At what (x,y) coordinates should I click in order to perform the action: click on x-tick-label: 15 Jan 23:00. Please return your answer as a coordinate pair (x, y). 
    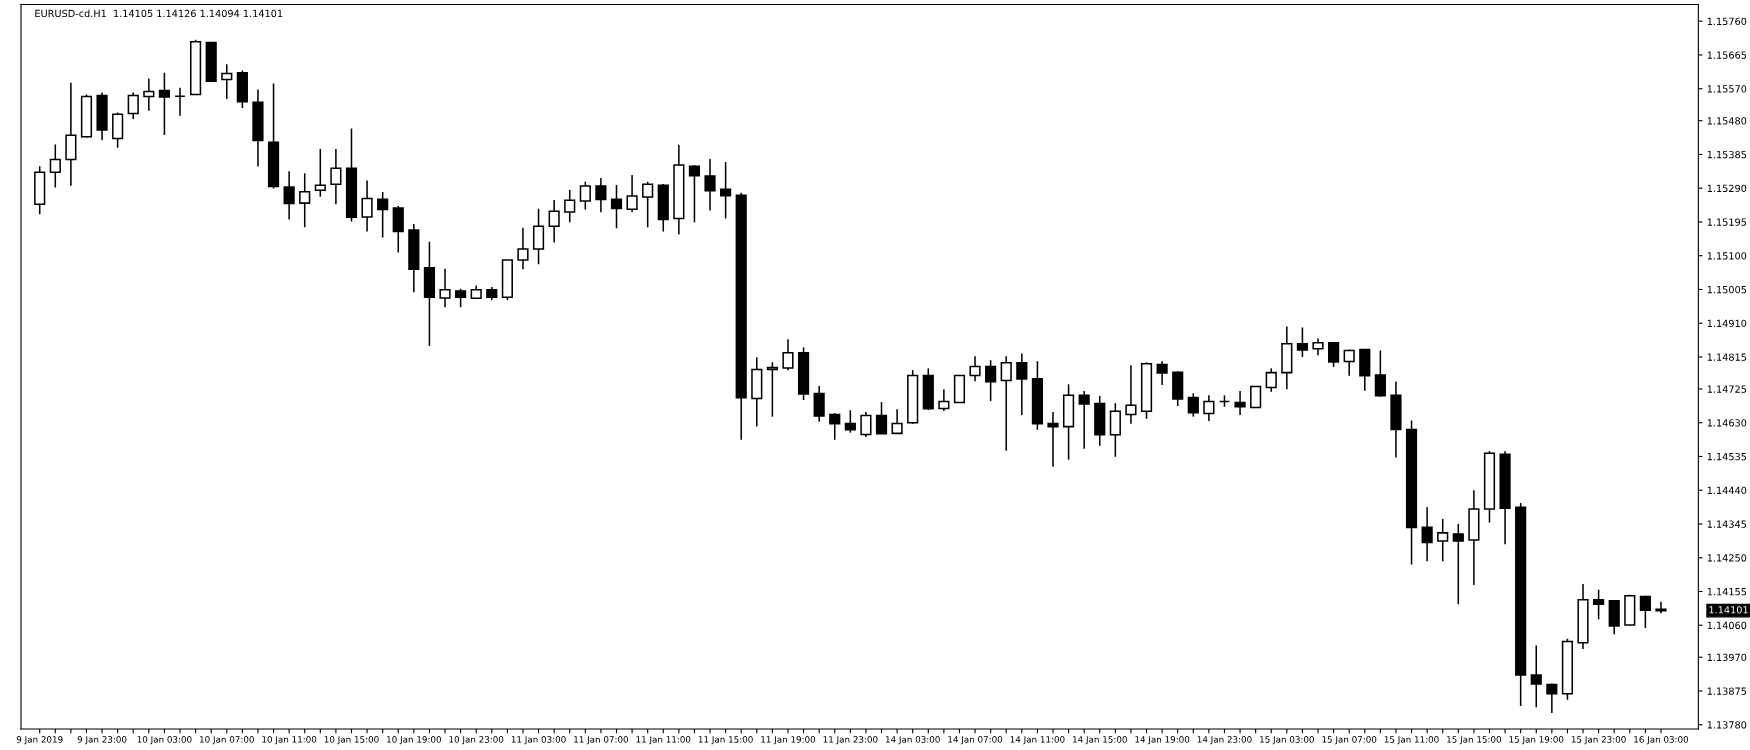
    Looking at the image, I should click on (1598, 740).